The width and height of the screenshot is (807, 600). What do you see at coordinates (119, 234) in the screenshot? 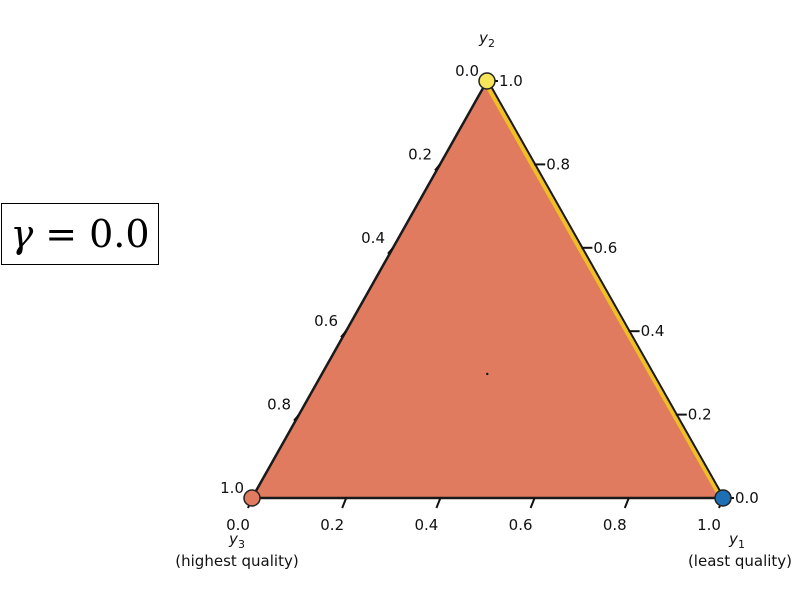
I see `gamma-value: 0.0` at bounding box center [119, 234].